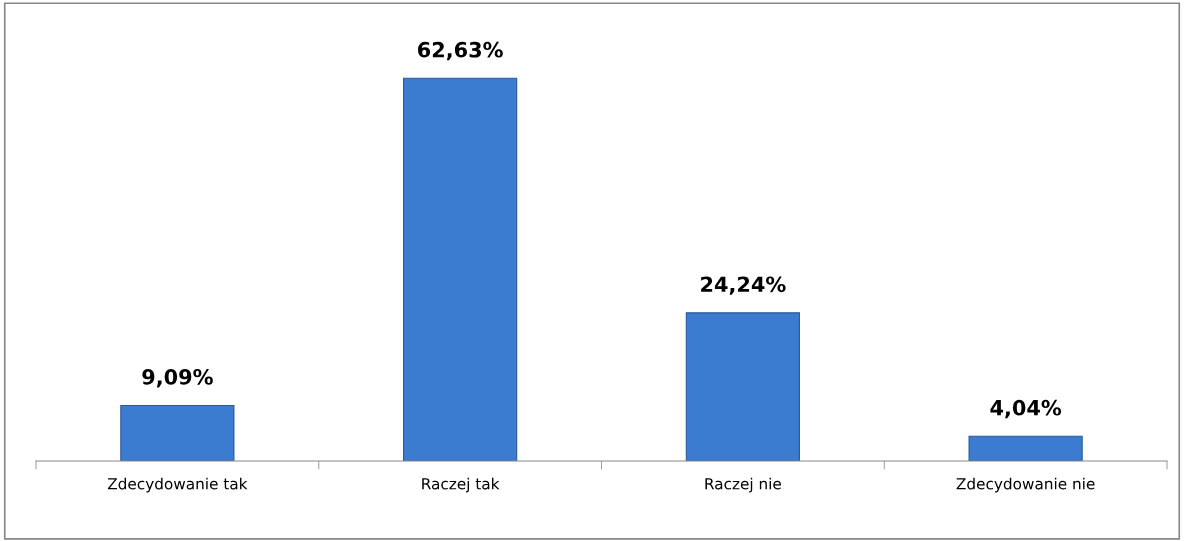 Image resolution: width=1184 pixels, height=541 pixels. I want to click on data-label: 24,24%, so click(743, 285).